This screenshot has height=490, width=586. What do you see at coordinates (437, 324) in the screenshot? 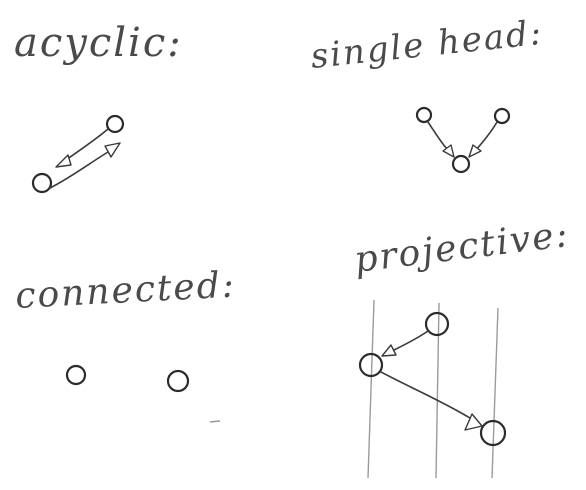
I see `node-projective-top` at bounding box center [437, 324].